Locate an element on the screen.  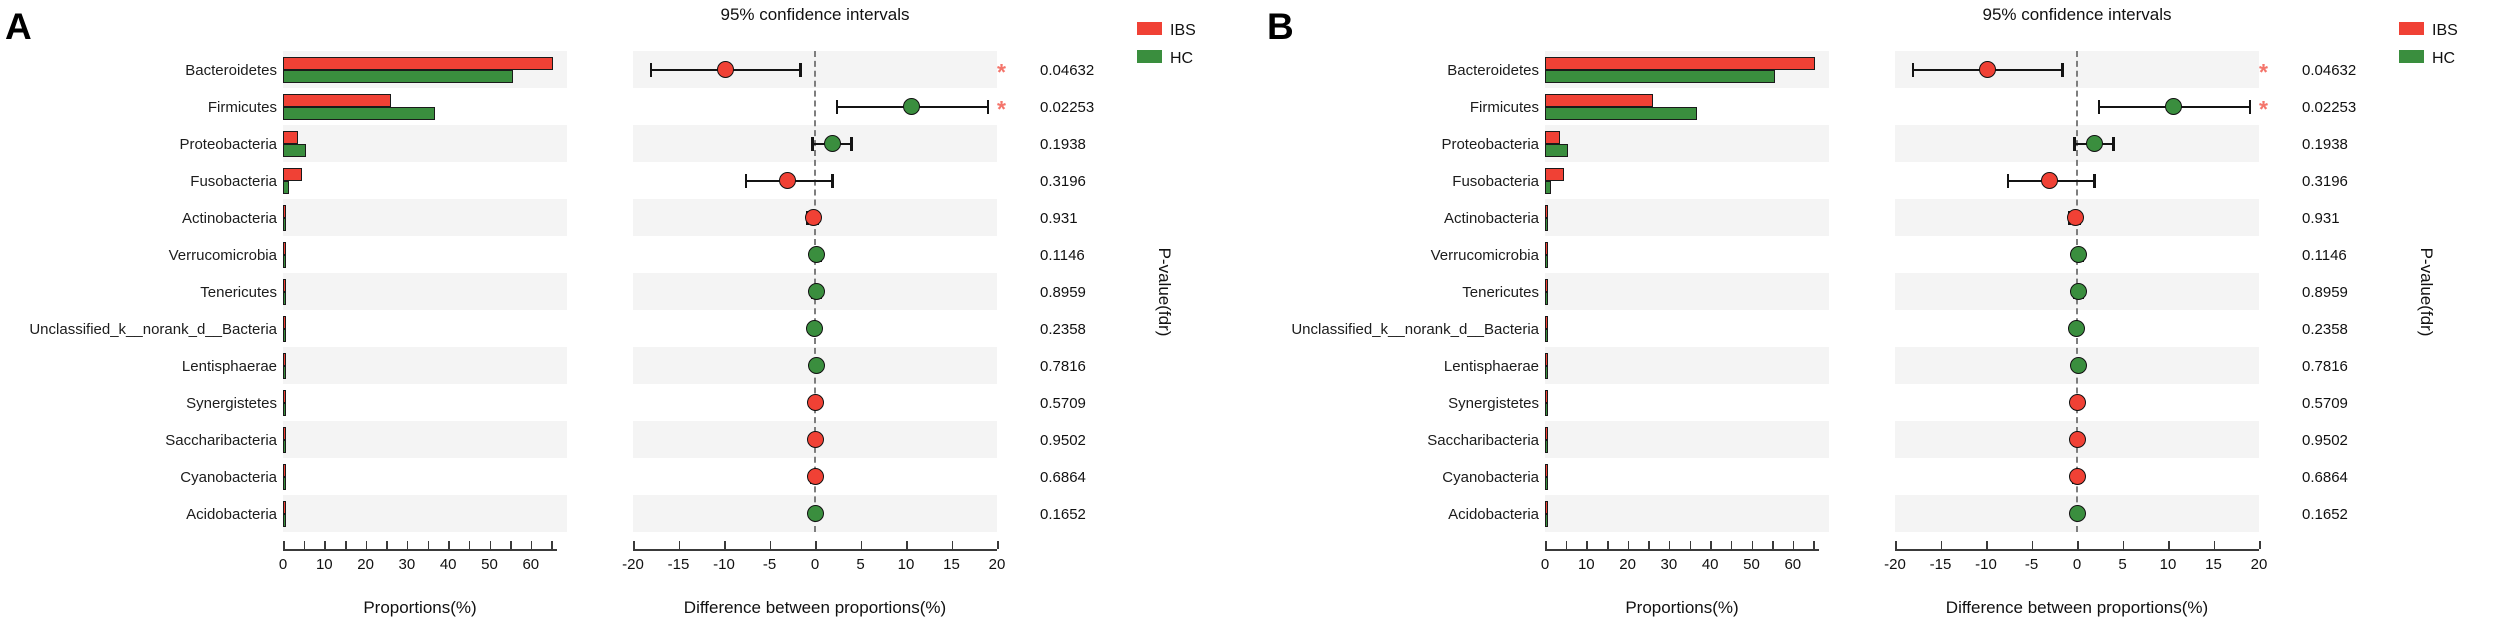
p-value: 0.1146 is located at coordinates (2324, 255).